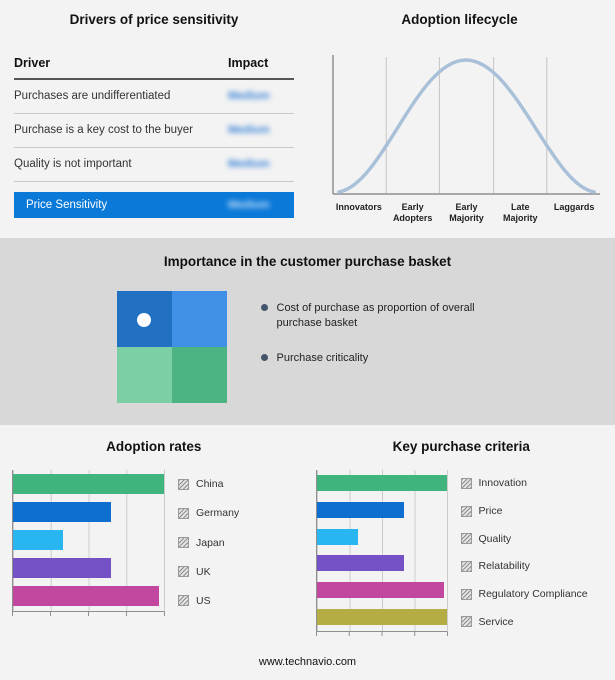 Image resolution: width=615 pixels, height=680 pixels. I want to click on legend-item: Relatability, so click(524, 566).